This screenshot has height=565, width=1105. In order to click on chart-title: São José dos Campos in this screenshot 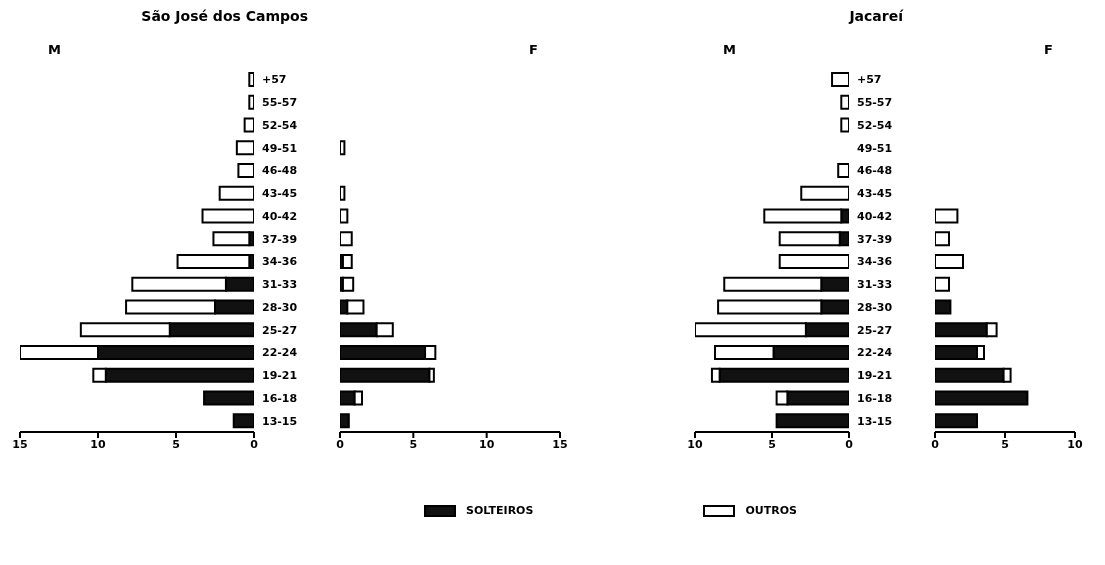, I will do `click(224, 17)`.